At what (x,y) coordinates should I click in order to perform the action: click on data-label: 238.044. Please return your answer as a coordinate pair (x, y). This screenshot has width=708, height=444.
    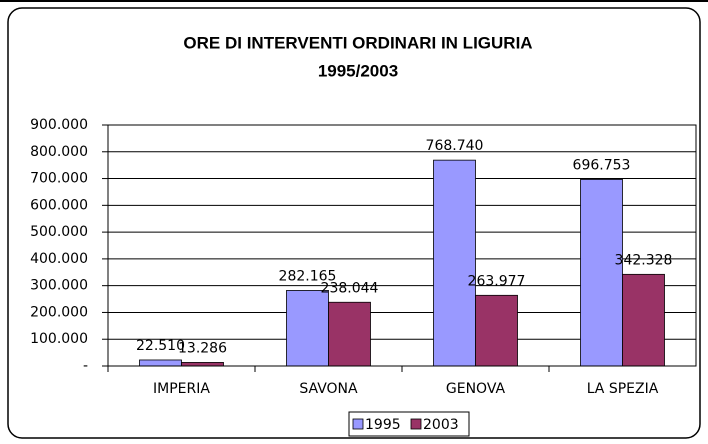
    Looking at the image, I should click on (350, 288).